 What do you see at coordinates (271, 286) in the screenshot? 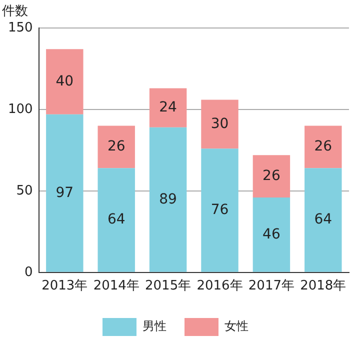
I see `x-tick-label: 2017年` at bounding box center [271, 286].